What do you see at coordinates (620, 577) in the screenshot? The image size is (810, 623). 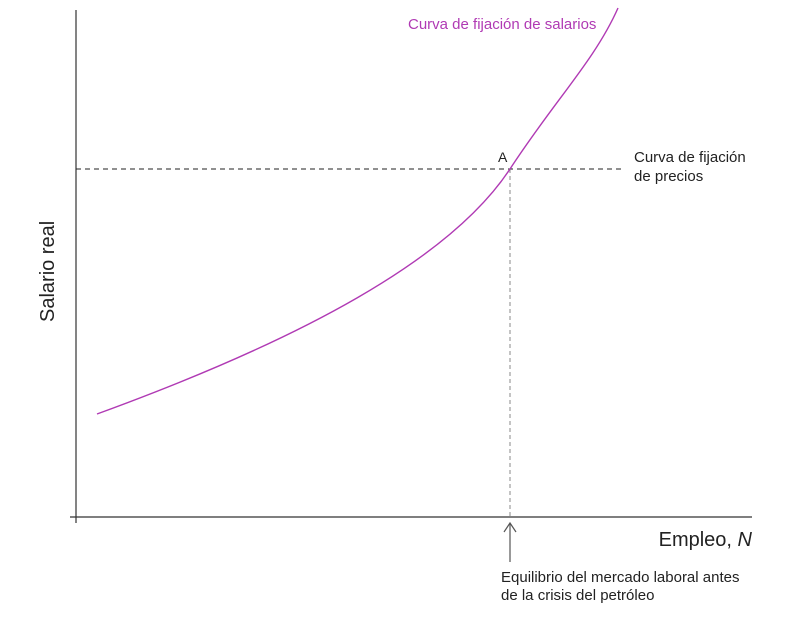 I see `annotation-line1: Equilibrio del mercado laboral antes` at bounding box center [620, 577].